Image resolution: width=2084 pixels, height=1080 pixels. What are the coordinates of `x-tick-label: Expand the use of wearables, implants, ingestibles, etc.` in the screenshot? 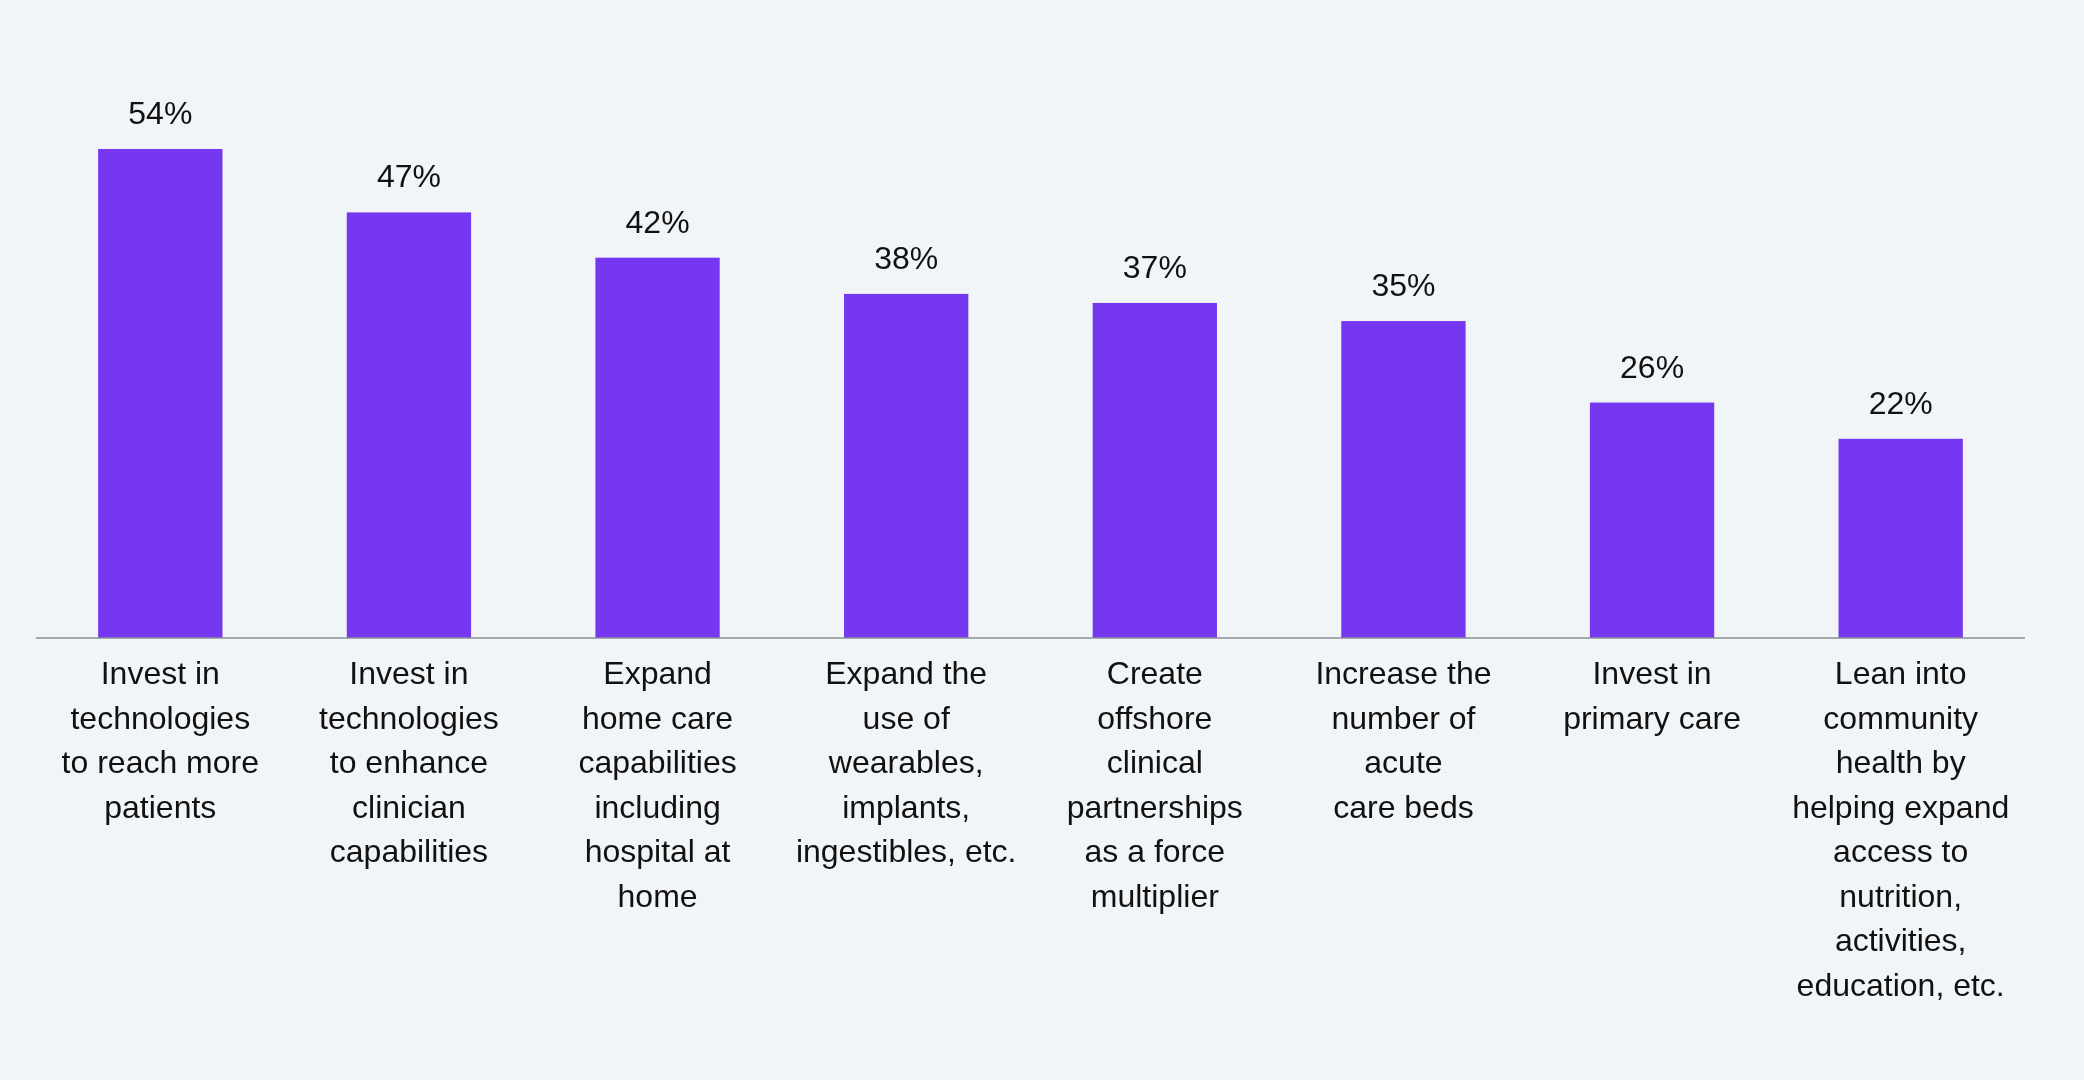 It's located at (906, 762).